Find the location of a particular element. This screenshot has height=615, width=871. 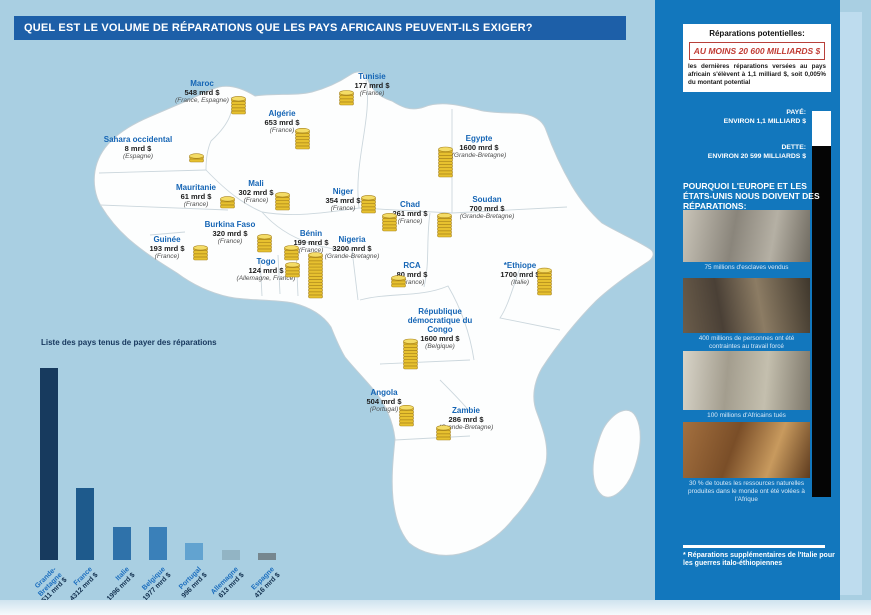

caption-africans-killed: 100 millions d'Africains tués is located at coordinates (746, 415).